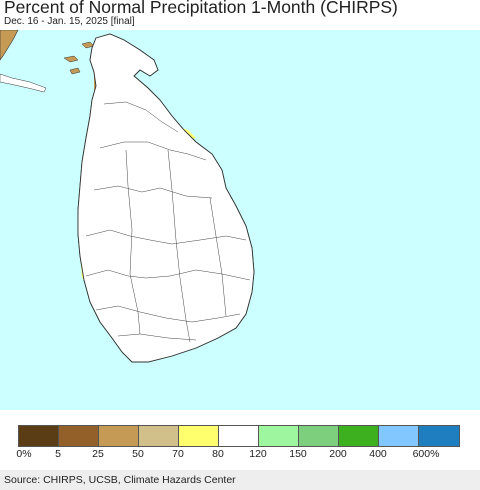  I want to click on legend-tick-label: 0%, so click(24, 454).